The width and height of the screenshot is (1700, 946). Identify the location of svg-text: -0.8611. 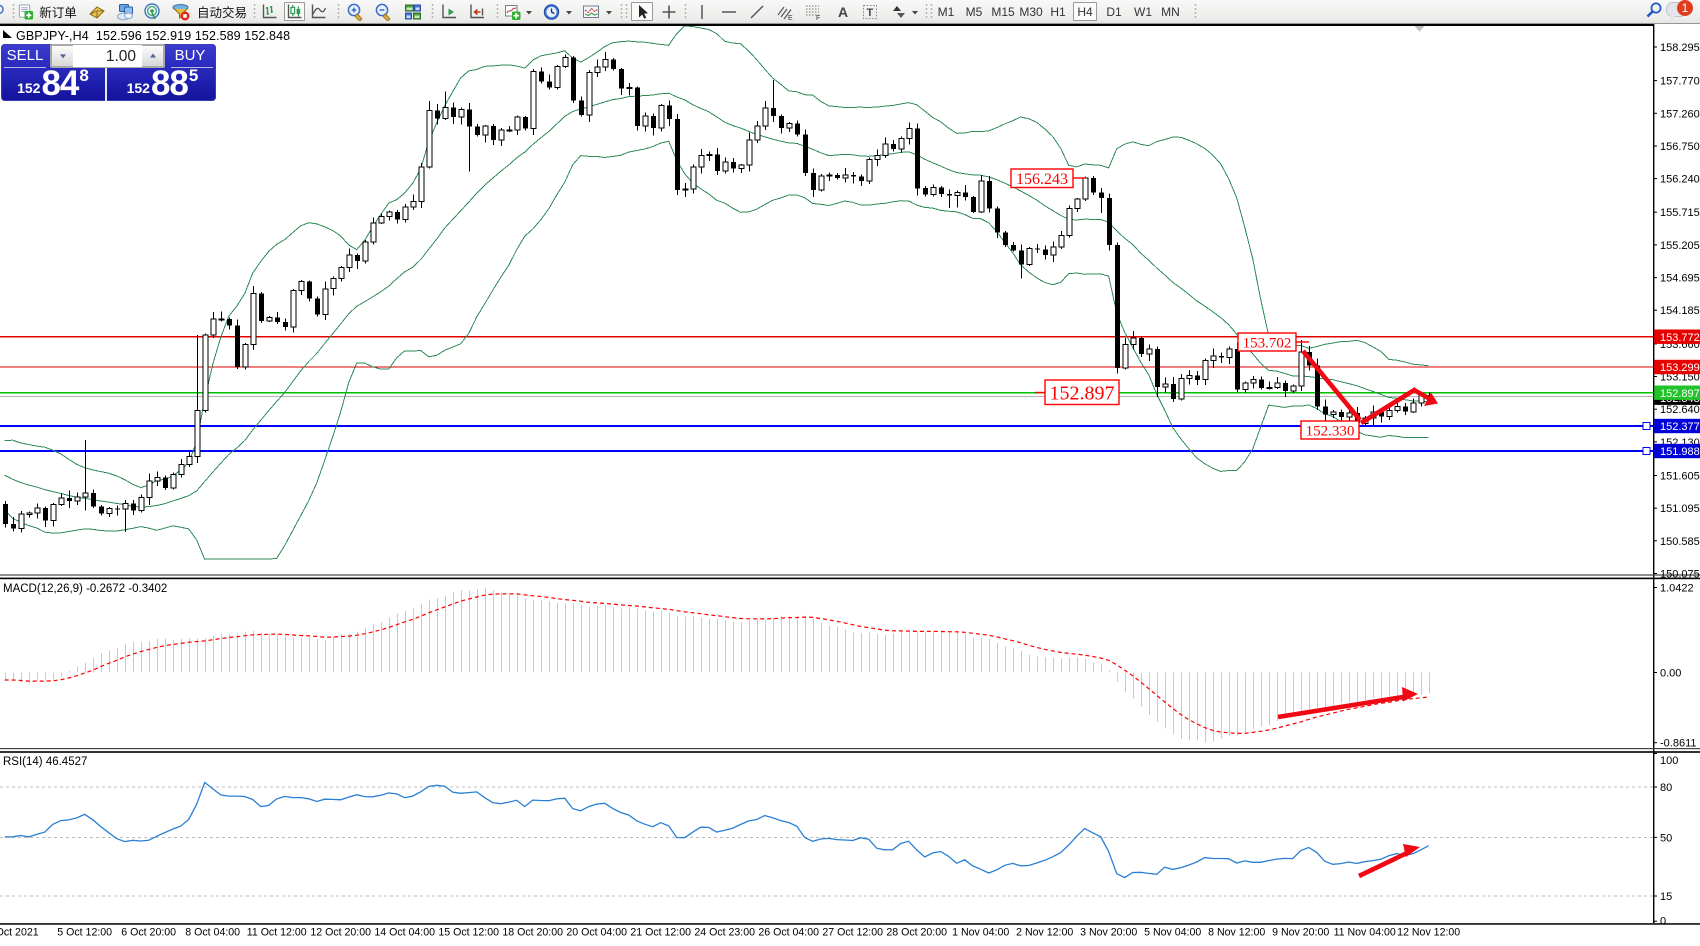
(1678, 744).